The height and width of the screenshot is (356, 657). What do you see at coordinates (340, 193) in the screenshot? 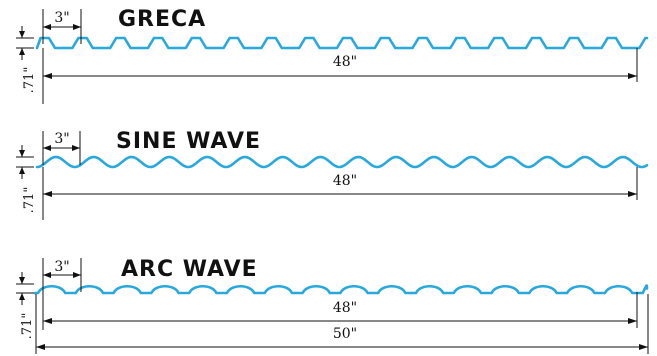
I see `width-dimension-sine-wave: 48"` at bounding box center [340, 193].